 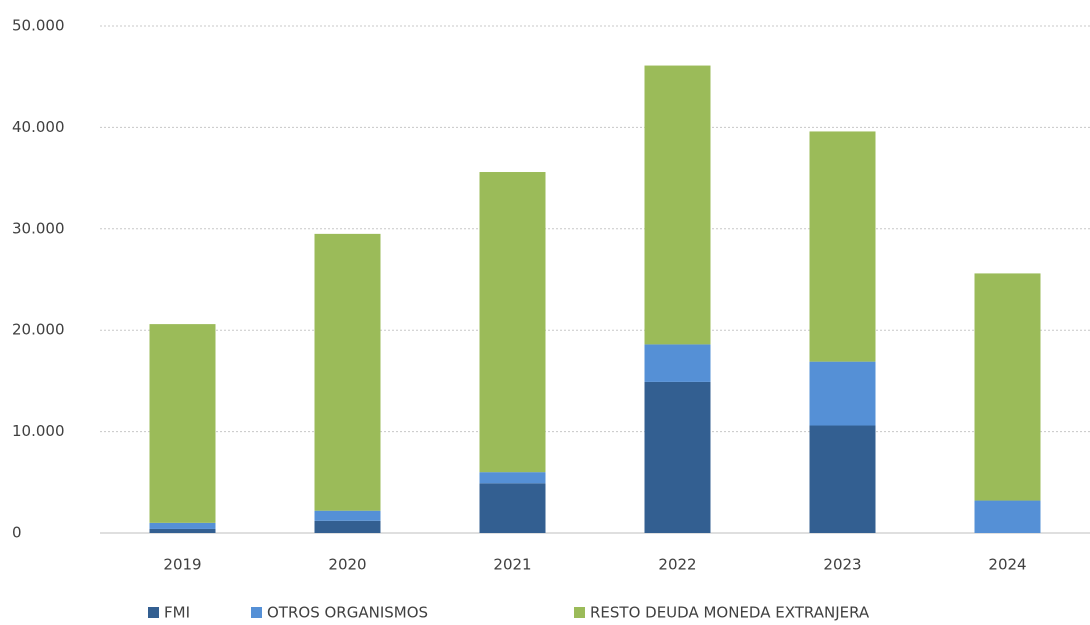 What do you see at coordinates (347, 613) in the screenshot?
I see `legend-label: OTROS ORGANISMOS` at bounding box center [347, 613].